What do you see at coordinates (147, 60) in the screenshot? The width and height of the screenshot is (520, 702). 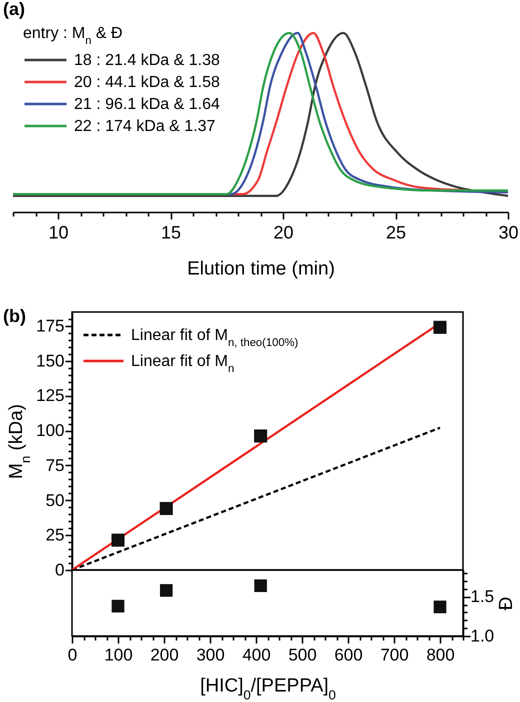 I see `legend-label: 18 : 21.4 kDa & 1.38` at bounding box center [147, 60].